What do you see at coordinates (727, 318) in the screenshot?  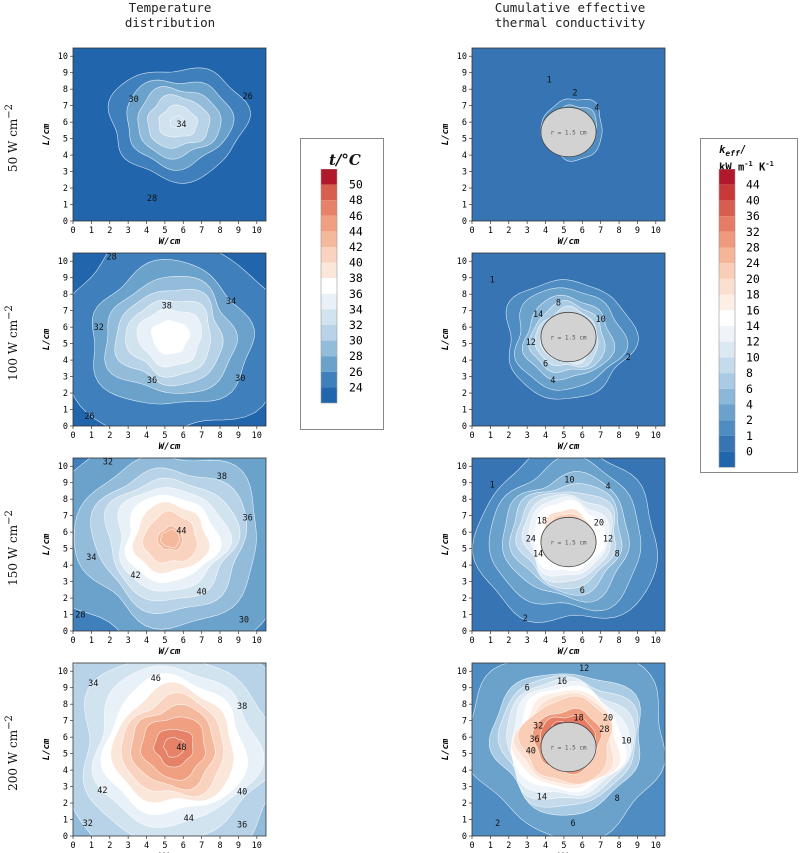 I see `colorbar-frame` at bounding box center [727, 318].